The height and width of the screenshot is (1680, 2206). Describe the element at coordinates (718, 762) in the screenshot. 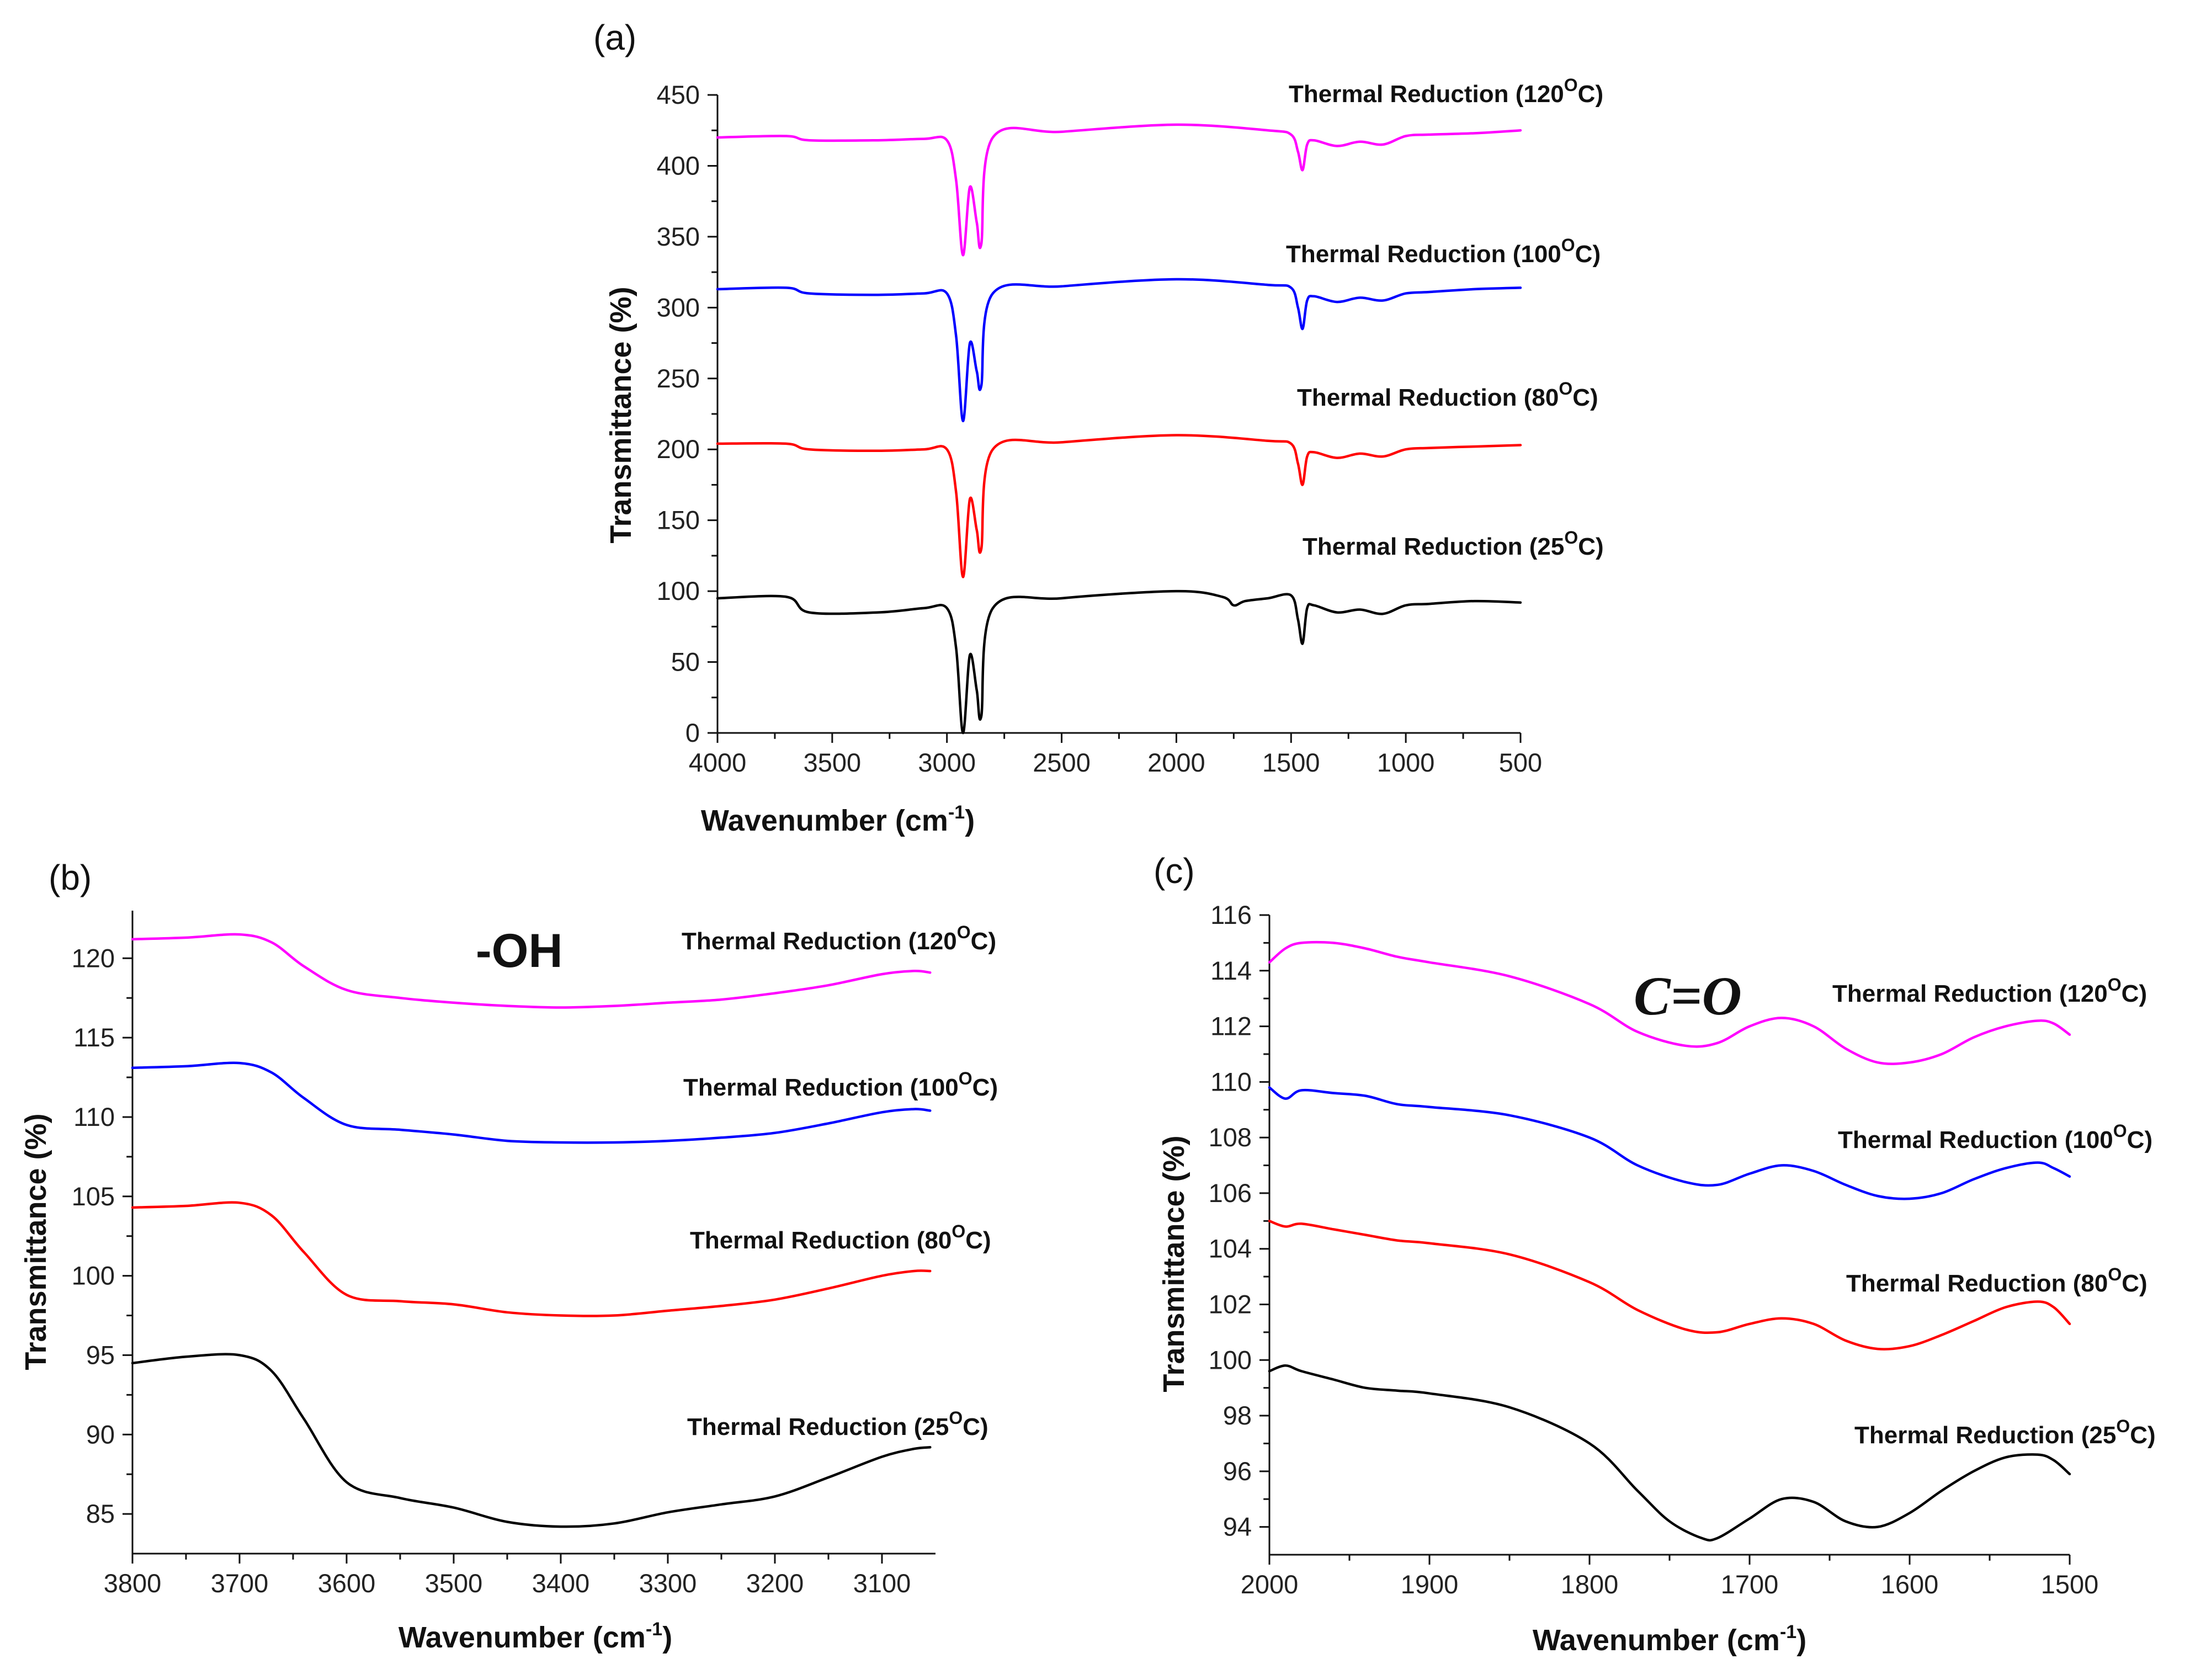

I see `x-tick-label: 4000` at that location.